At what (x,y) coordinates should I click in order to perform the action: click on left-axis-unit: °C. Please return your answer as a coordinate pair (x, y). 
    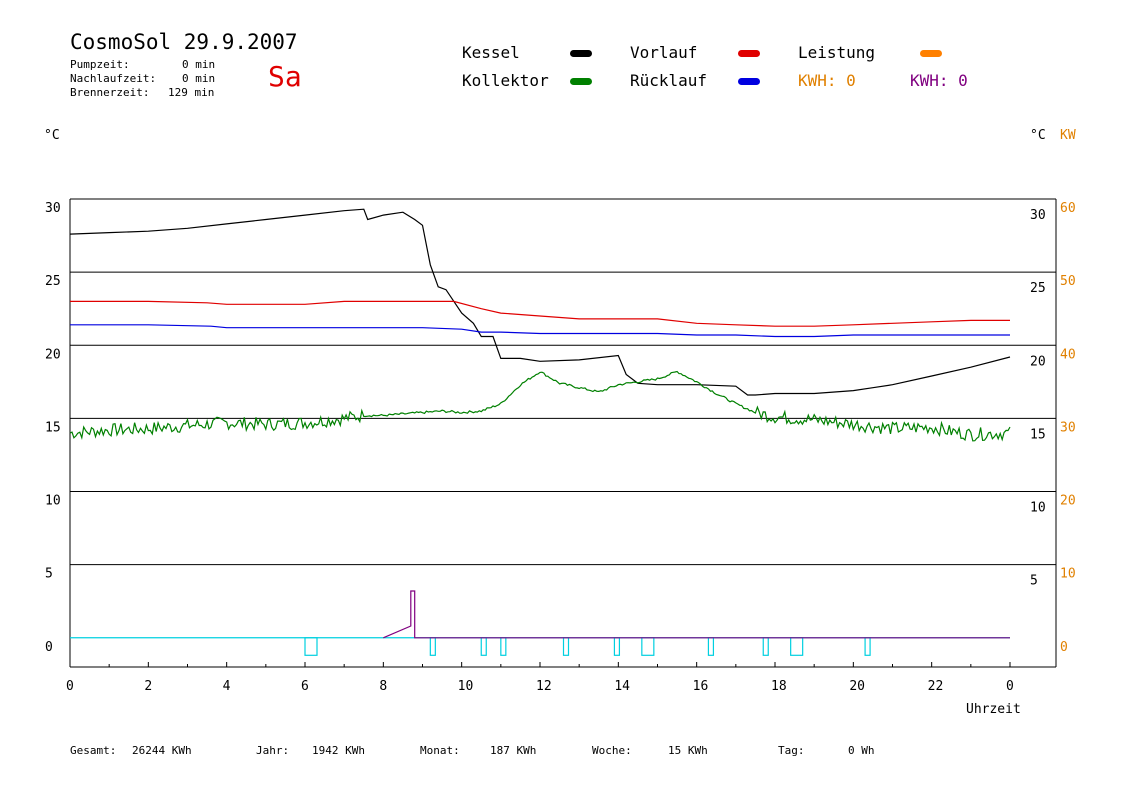
    Looking at the image, I should click on (52, 135).